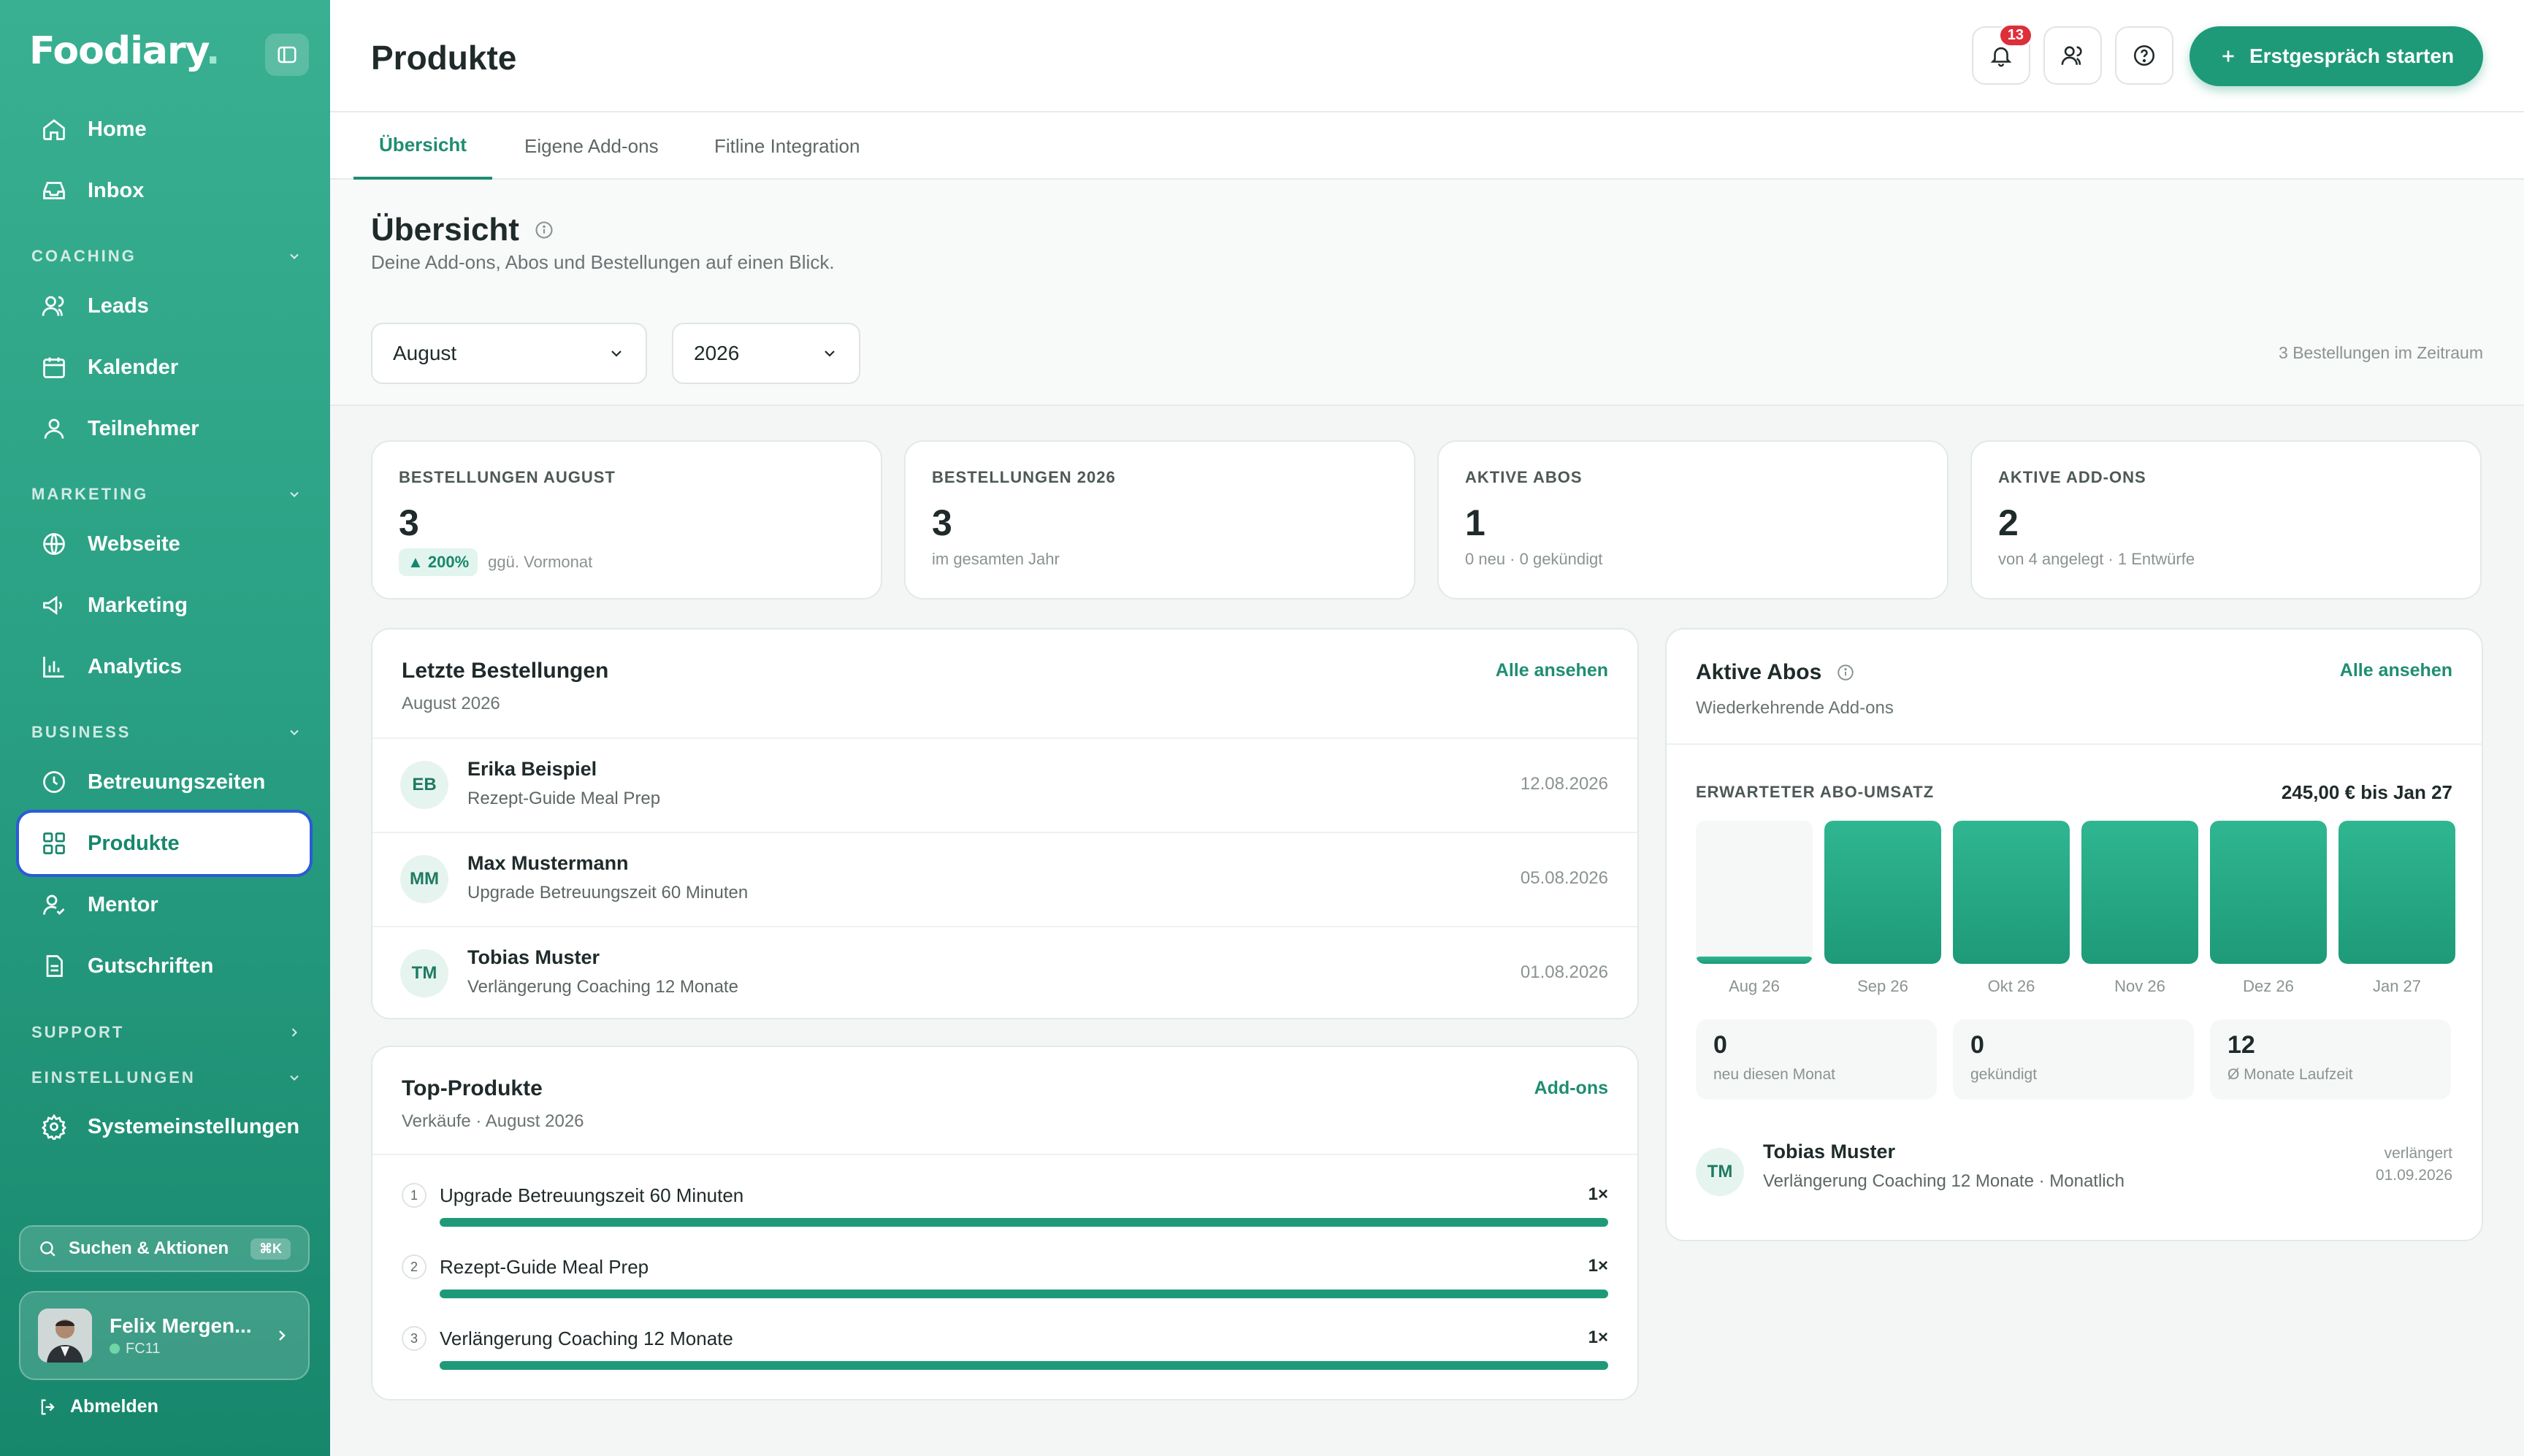  I want to click on sidebar-item-label: Betreuungszeiten, so click(177, 782).